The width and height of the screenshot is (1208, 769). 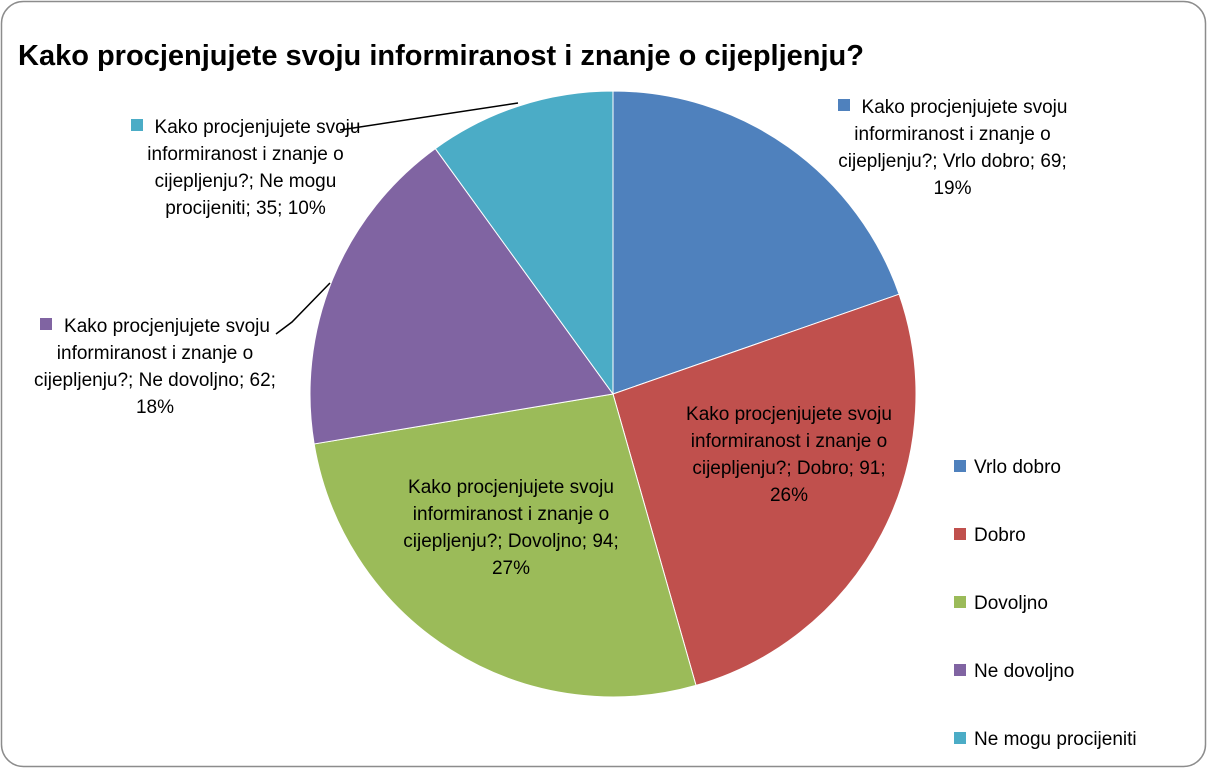 I want to click on legend-item: Ne dovoljno, so click(x=1014, y=672).